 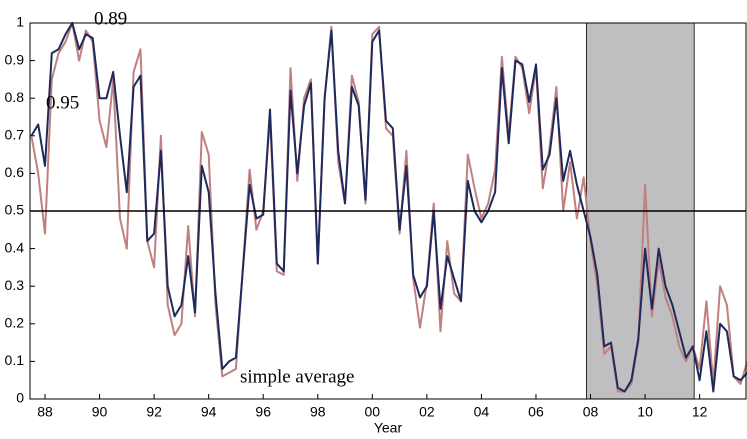 I want to click on x-tick-label: 90, so click(x=100, y=412).